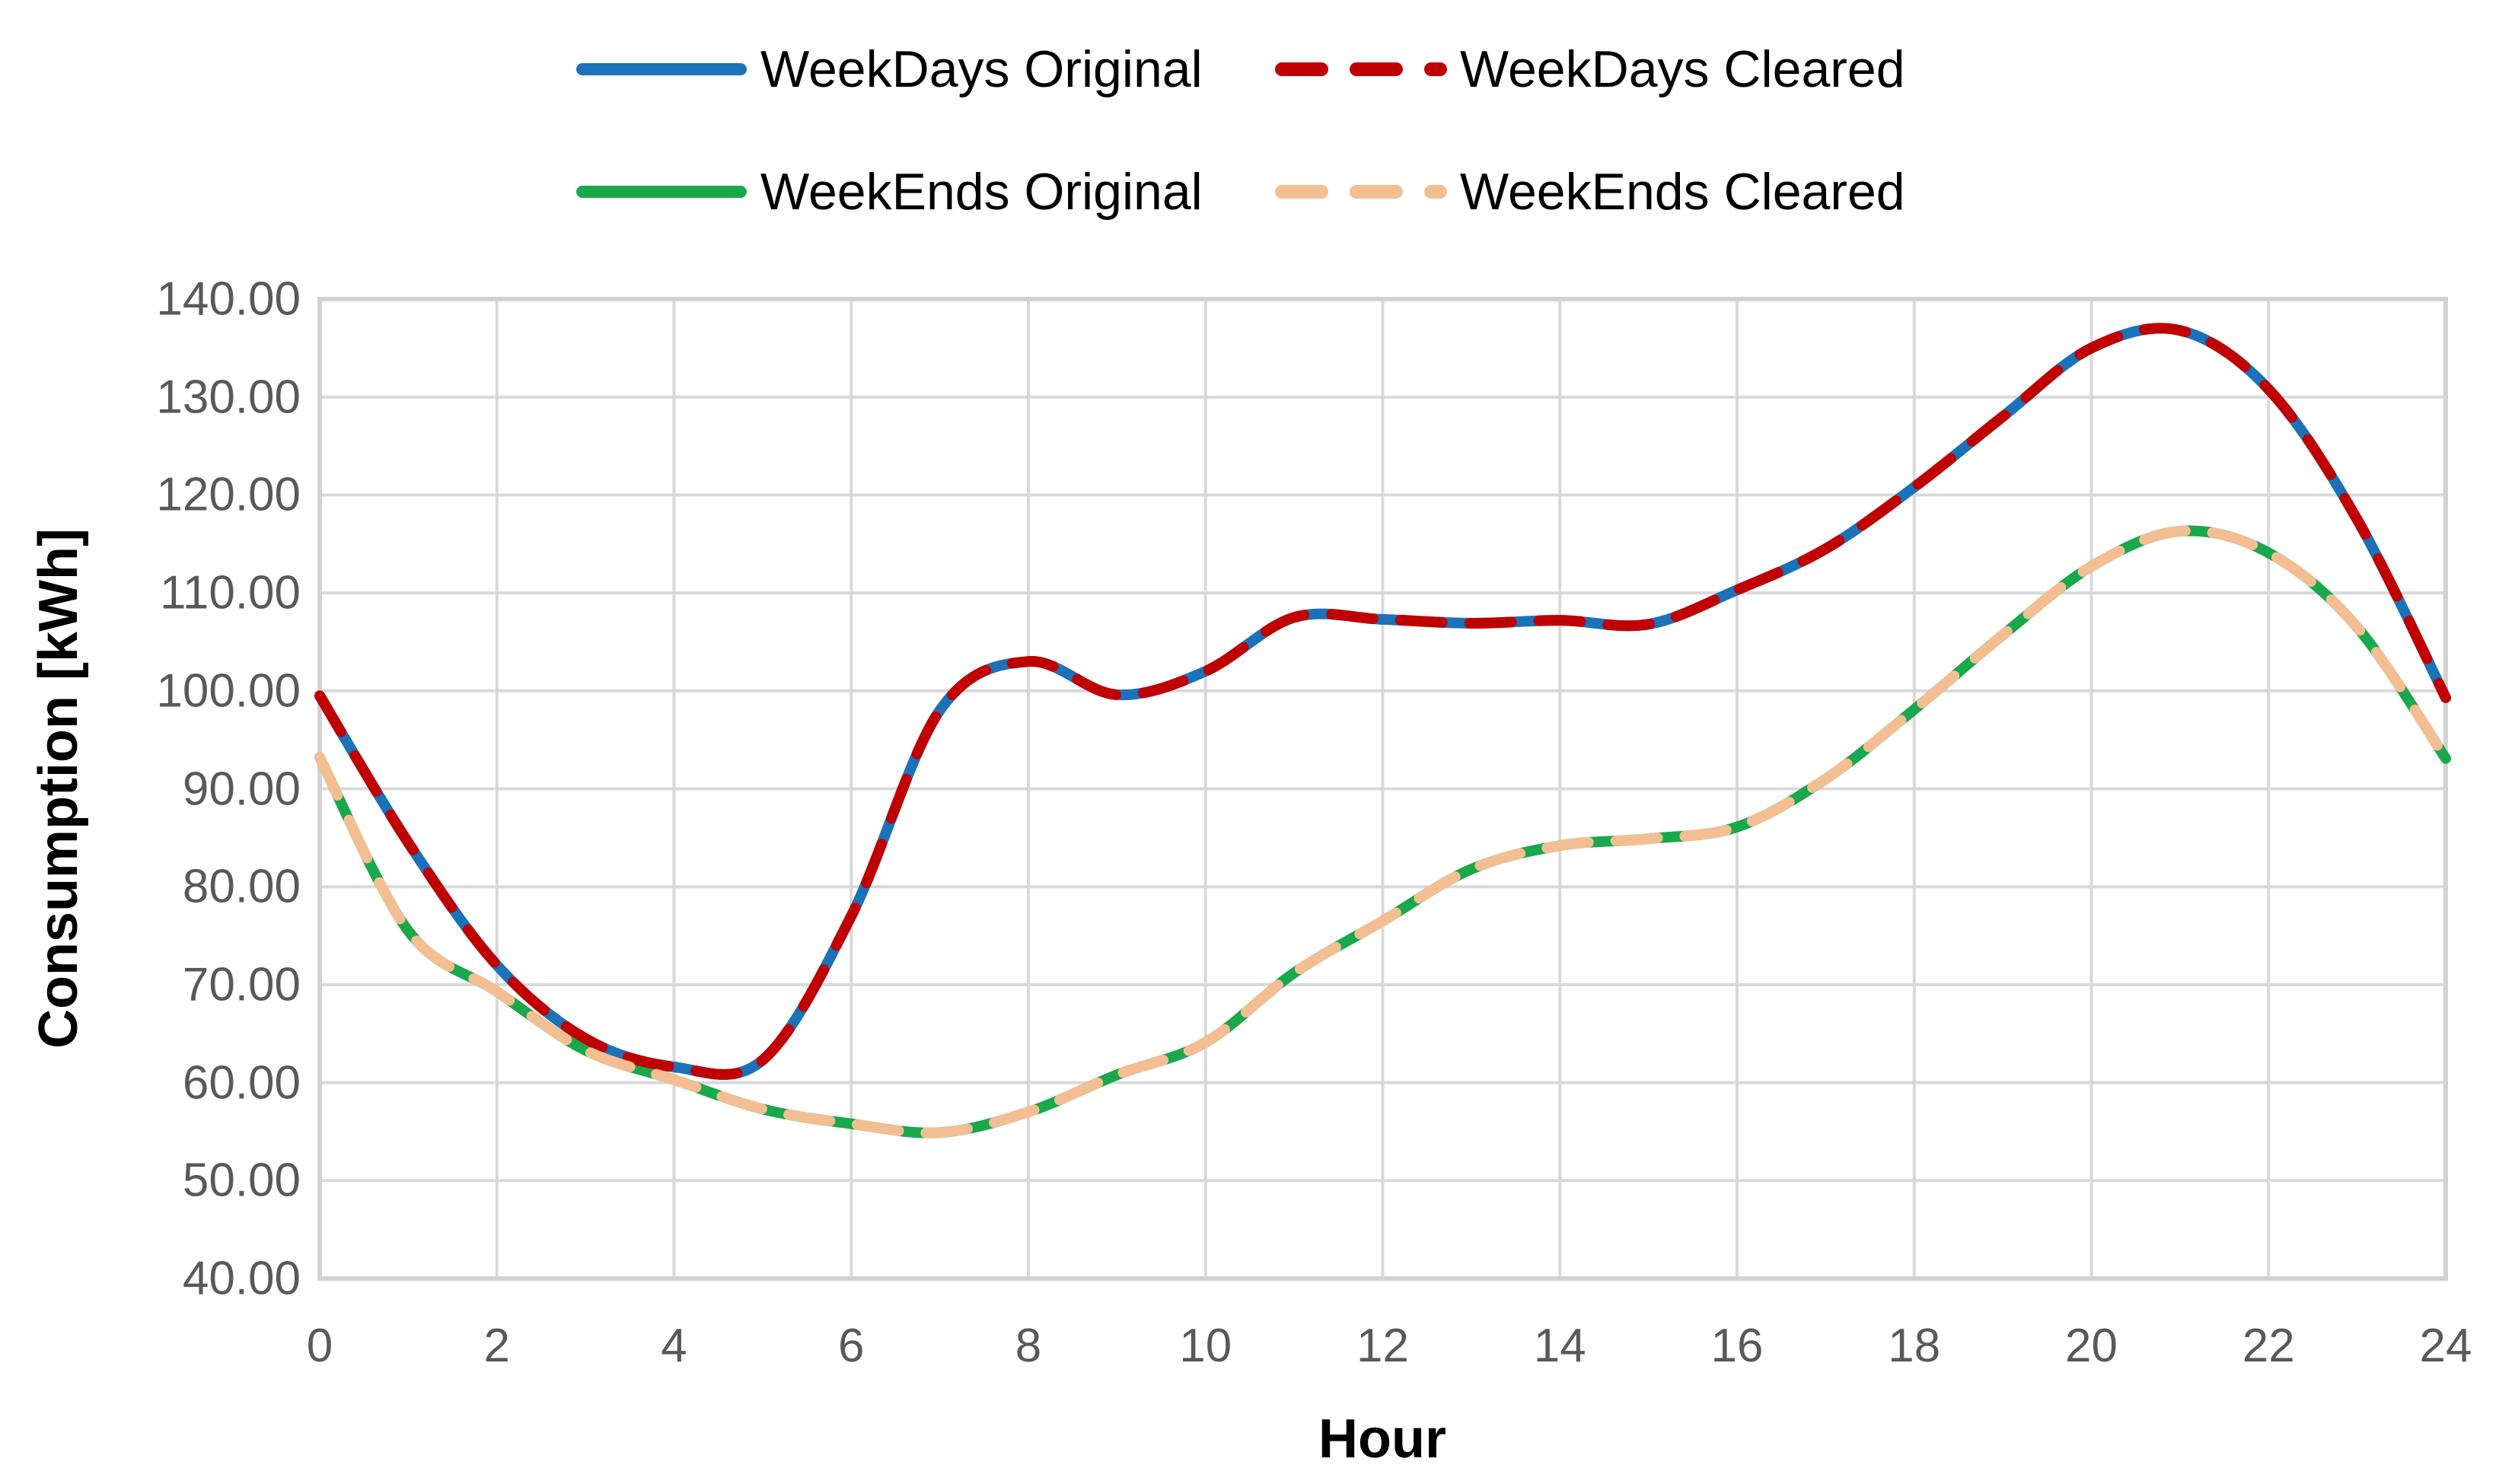  What do you see at coordinates (241, 1180) in the screenshot?
I see `y-tick-label-50.00: 50.00` at bounding box center [241, 1180].